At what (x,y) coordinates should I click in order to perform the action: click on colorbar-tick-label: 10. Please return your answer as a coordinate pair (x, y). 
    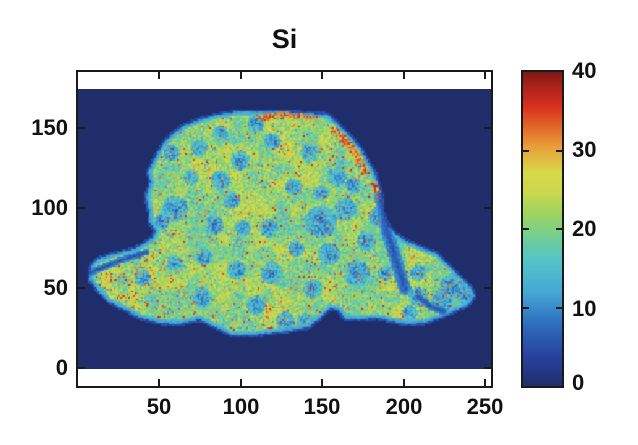
    Looking at the image, I should click on (584, 308).